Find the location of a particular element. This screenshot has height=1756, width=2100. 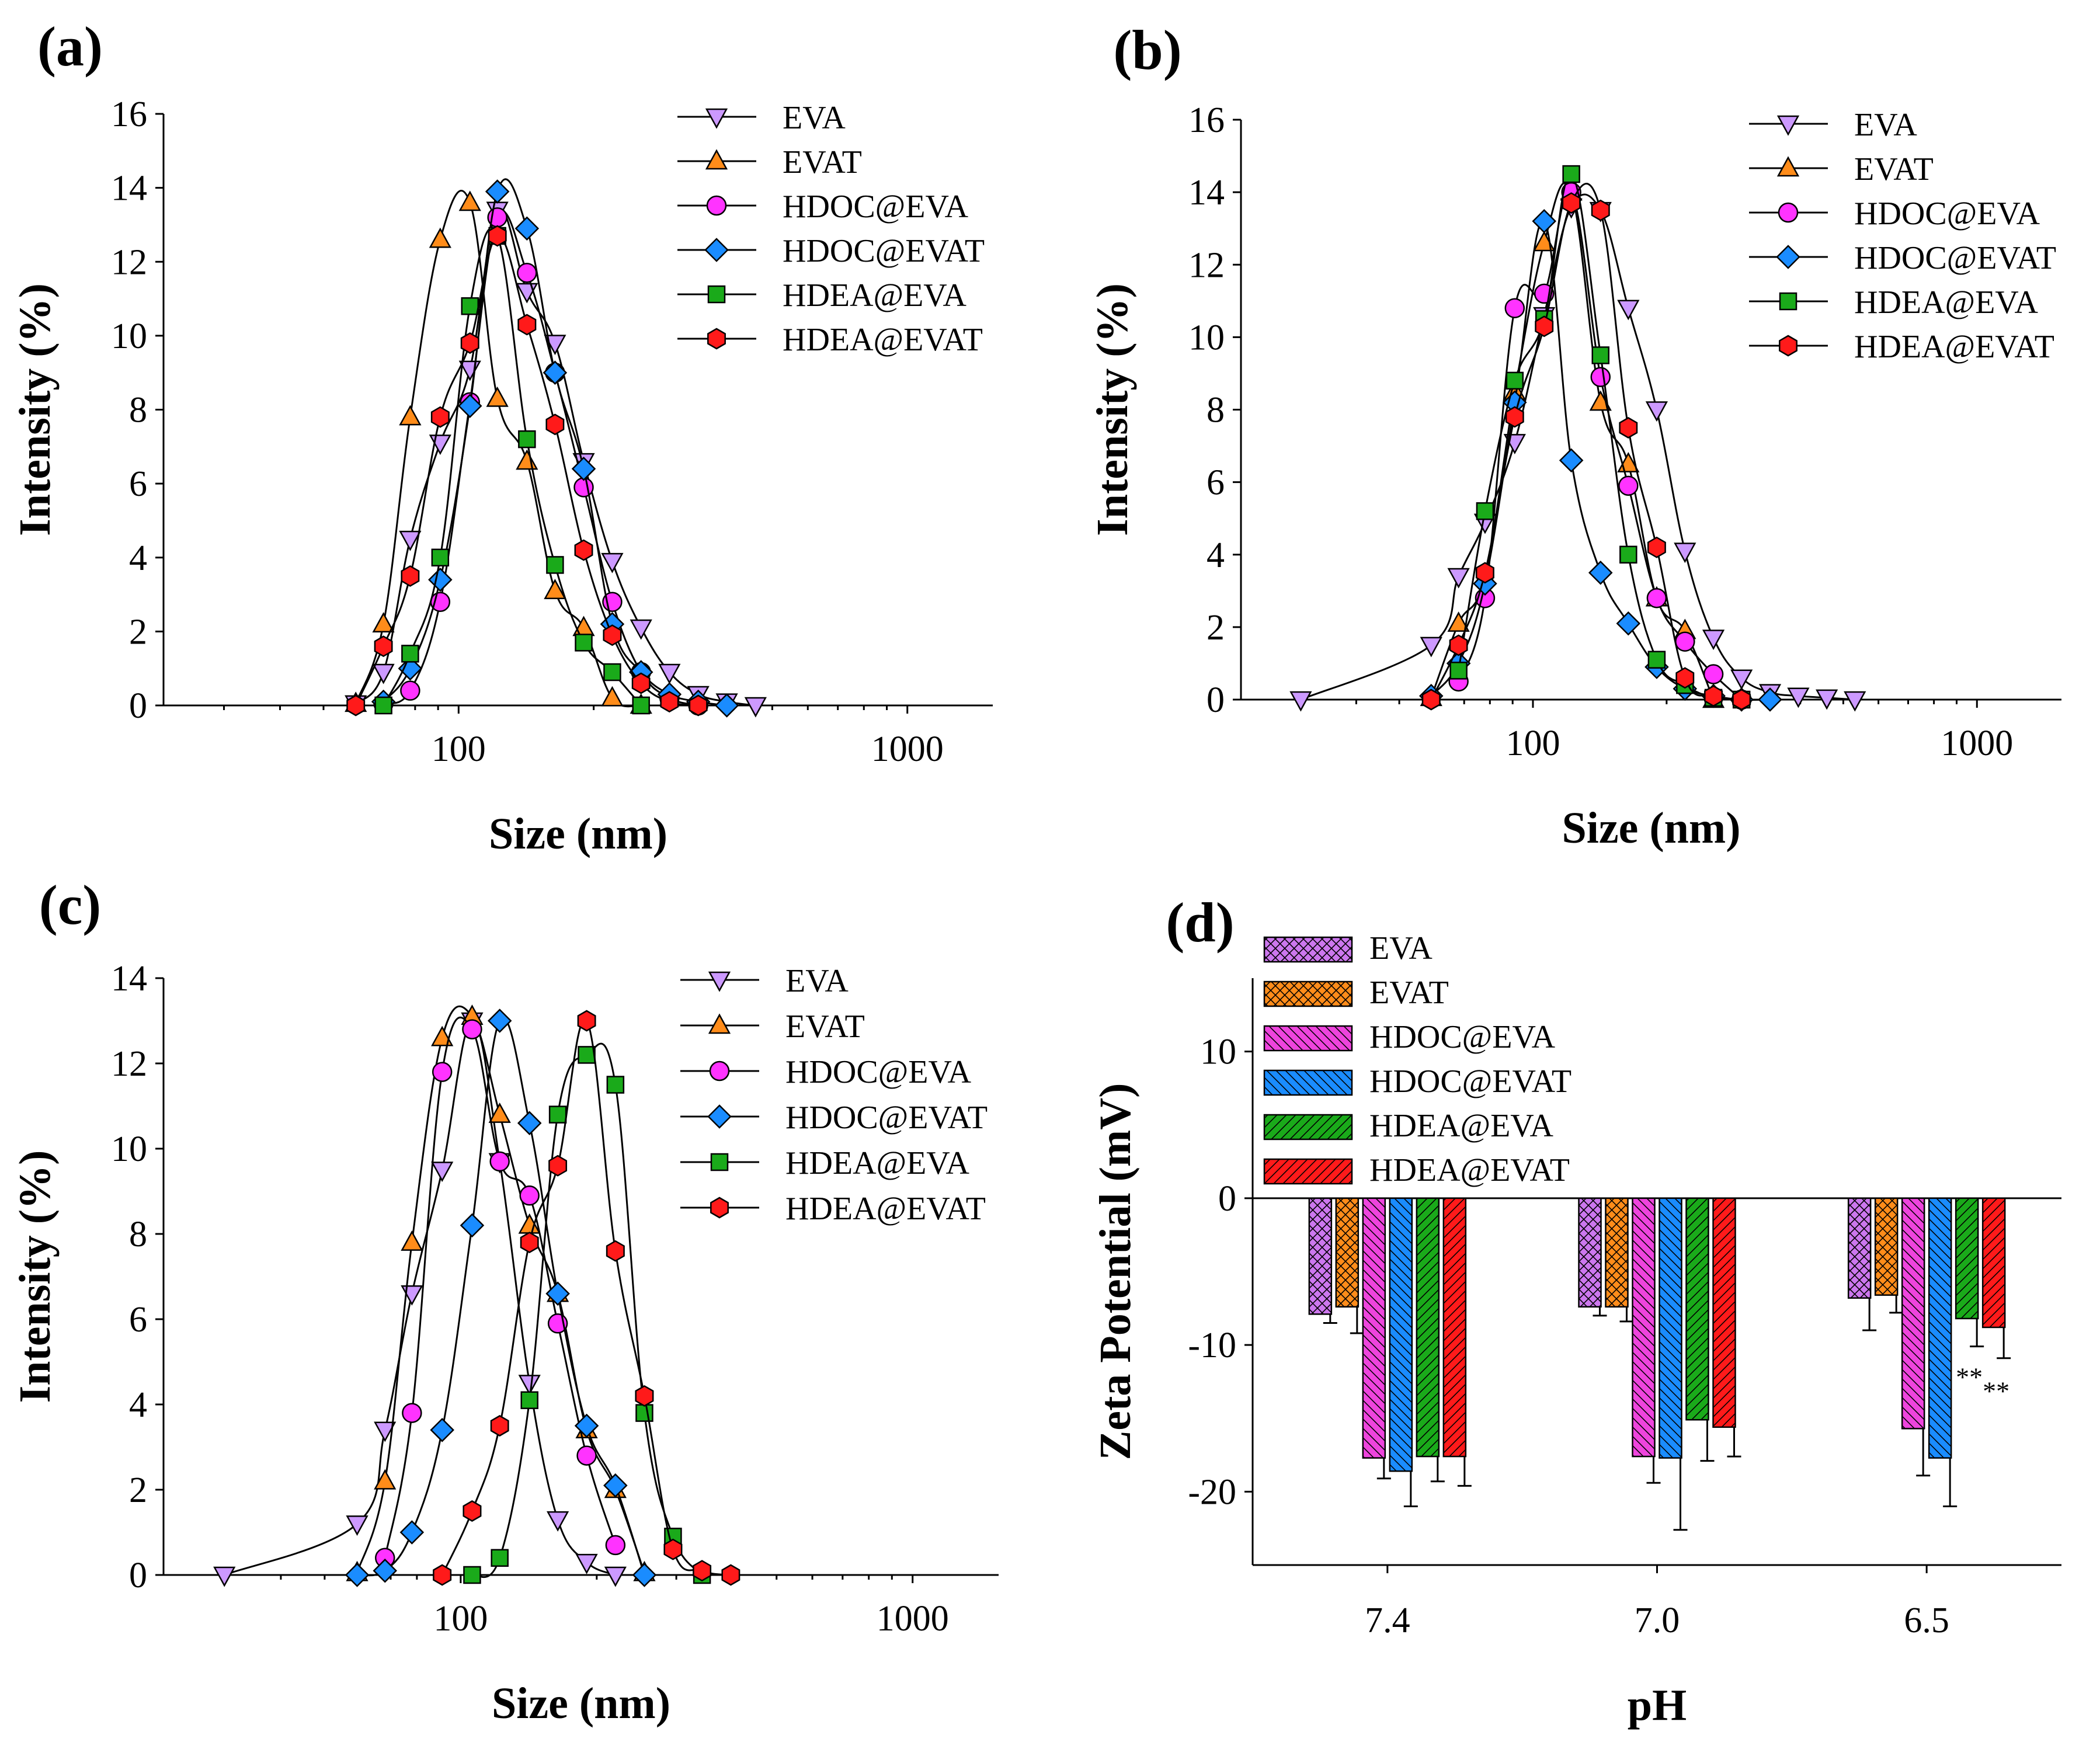

series-eva is located at coordinates (556, 460).